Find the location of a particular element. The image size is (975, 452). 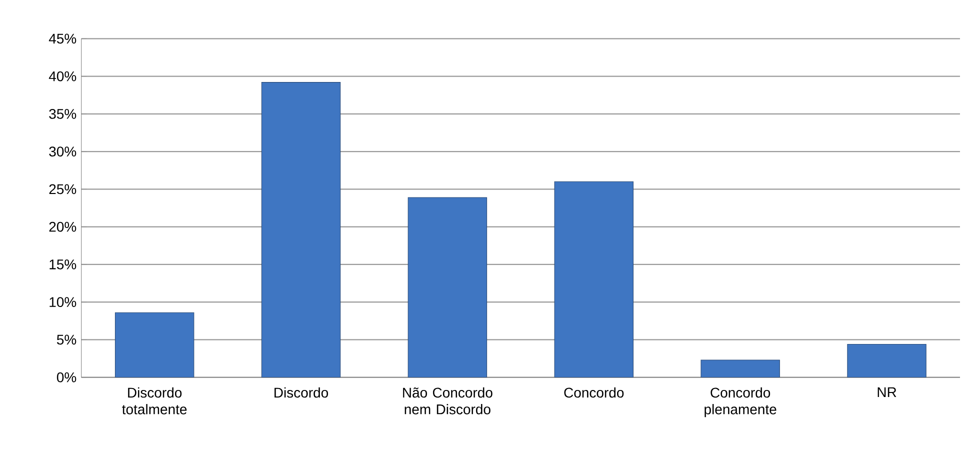

y-tick-label: 45% is located at coordinates (62, 39).